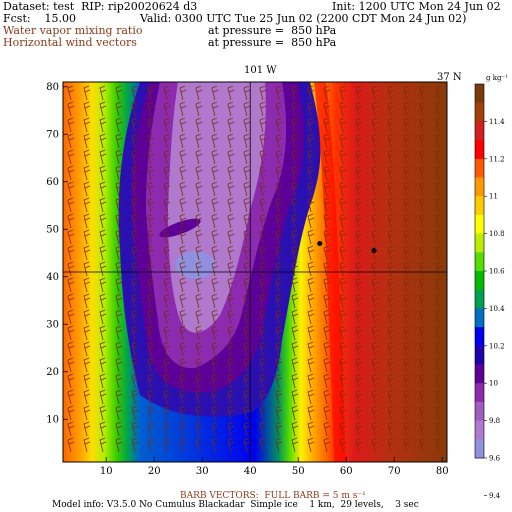 The image size is (512, 512). Describe the element at coordinates (497, 272) in the screenshot. I see `colorbar-label: 10.6` at that location.